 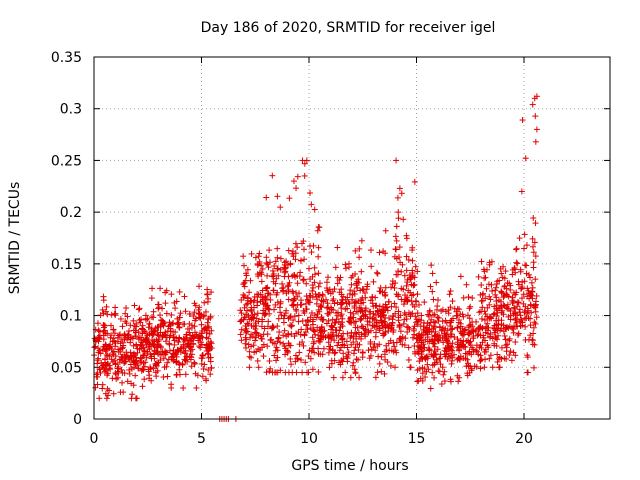 I want to click on x-tick-label: 5, so click(x=201, y=439).